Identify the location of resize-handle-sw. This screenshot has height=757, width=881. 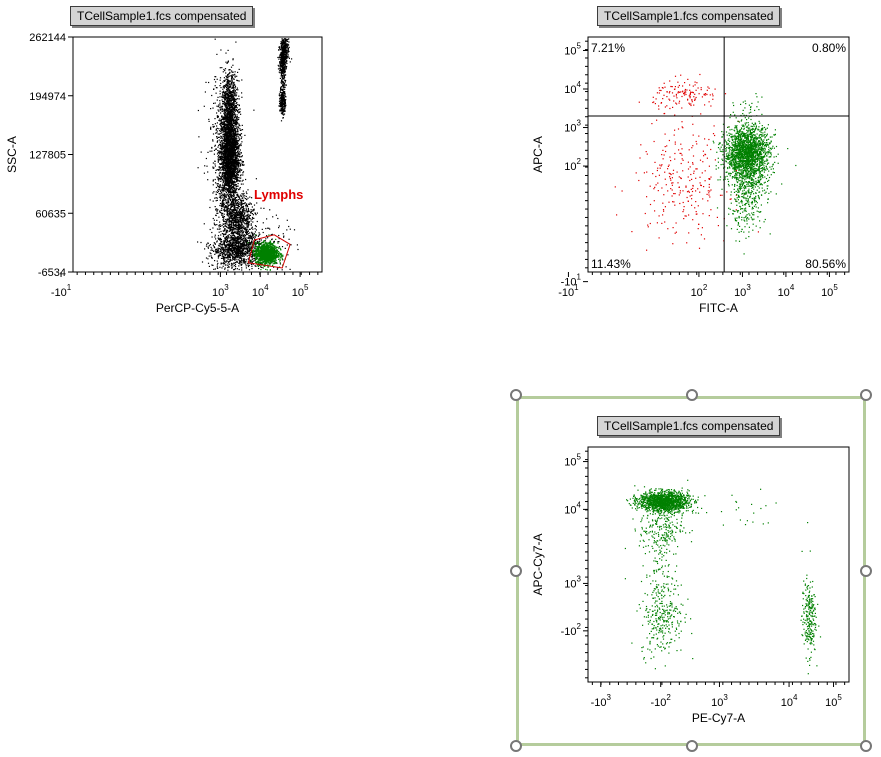
(516, 746).